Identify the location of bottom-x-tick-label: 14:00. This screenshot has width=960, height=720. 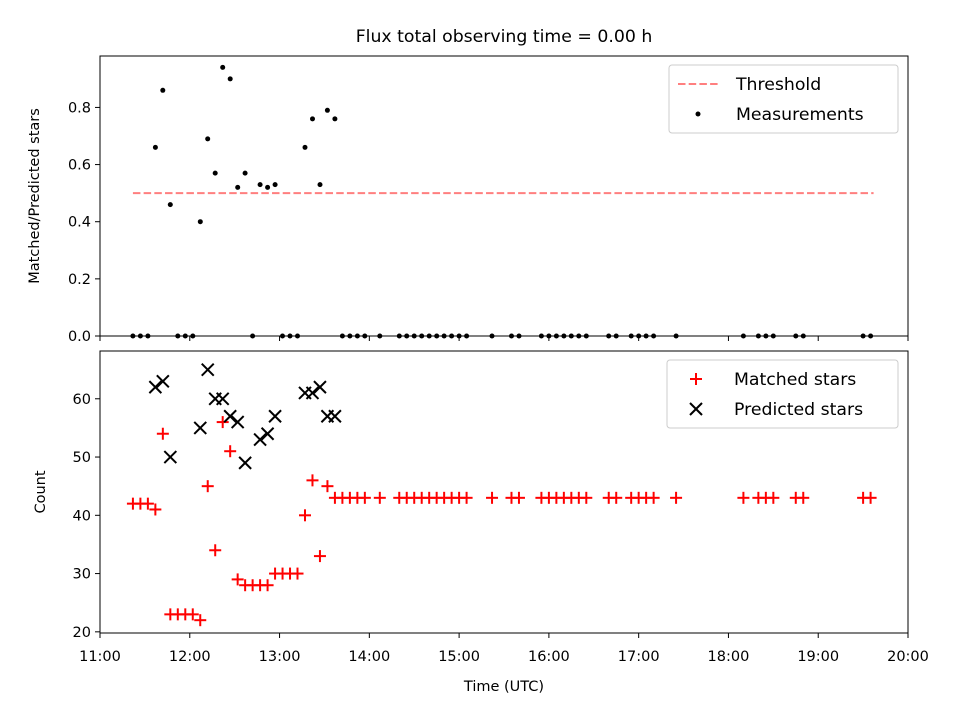
(369, 657).